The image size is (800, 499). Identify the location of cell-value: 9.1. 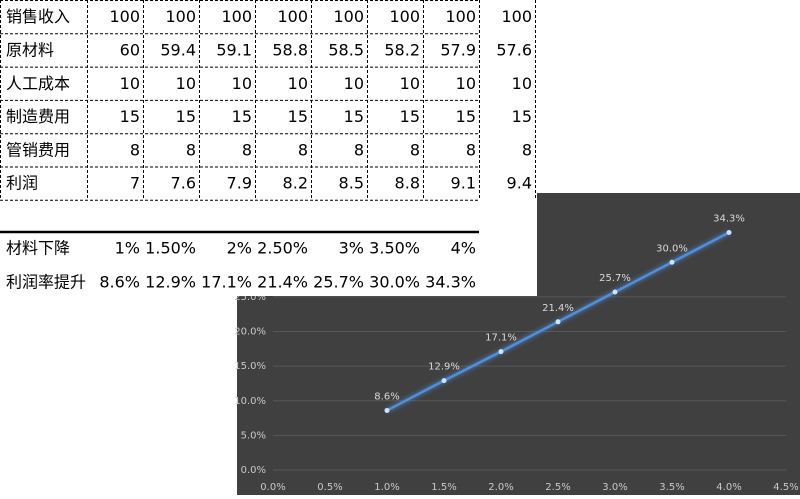
(463, 183).